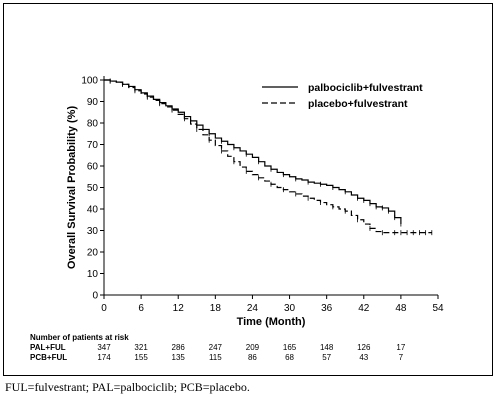 This screenshot has height=400, width=497. What do you see at coordinates (48, 347) in the screenshot?
I see `risk-row-label: PAL+FUL` at bounding box center [48, 347].